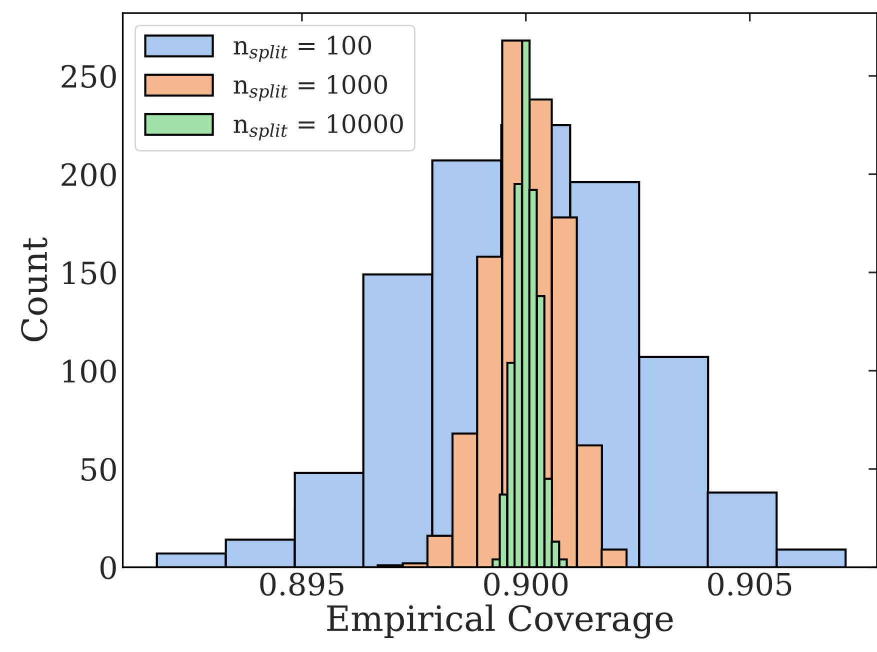  What do you see at coordinates (500, 621) in the screenshot?
I see `x-axis-title: Empirical Coverage` at bounding box center [500, 621].